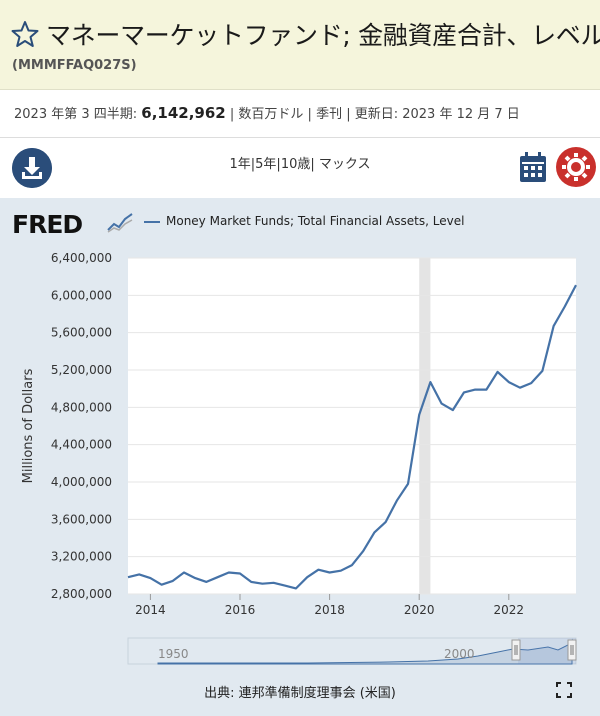 The height and width of the screenshot is (716, 600). I want to click on fullscreen-icon, so click(564, 690).